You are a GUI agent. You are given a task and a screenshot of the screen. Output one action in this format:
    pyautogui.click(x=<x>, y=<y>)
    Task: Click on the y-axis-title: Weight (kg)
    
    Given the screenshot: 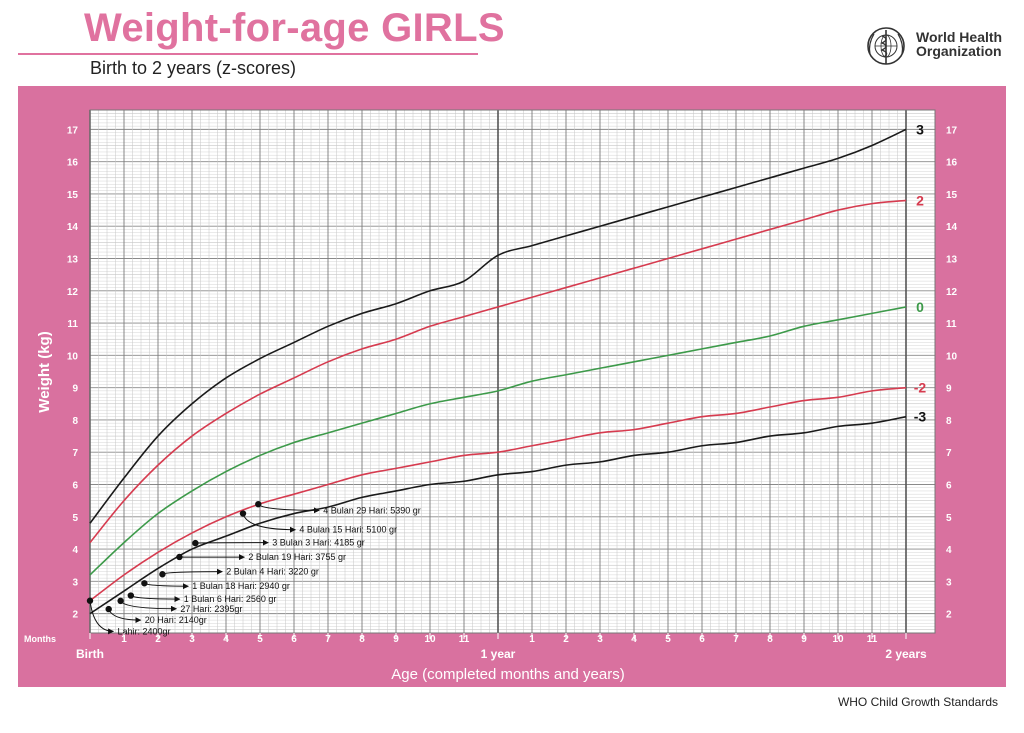 What is the action you would take?
    pyautogui.click(x=44, y=371)
    